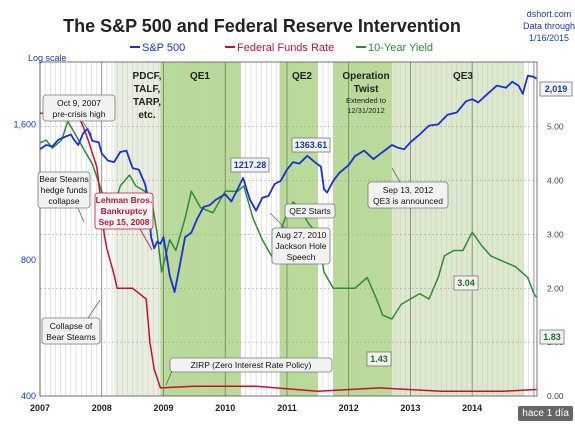 The height and width of the screenshot is (428, 575). I want to click on svg-text: pre-crisis high, so click(79, 114).